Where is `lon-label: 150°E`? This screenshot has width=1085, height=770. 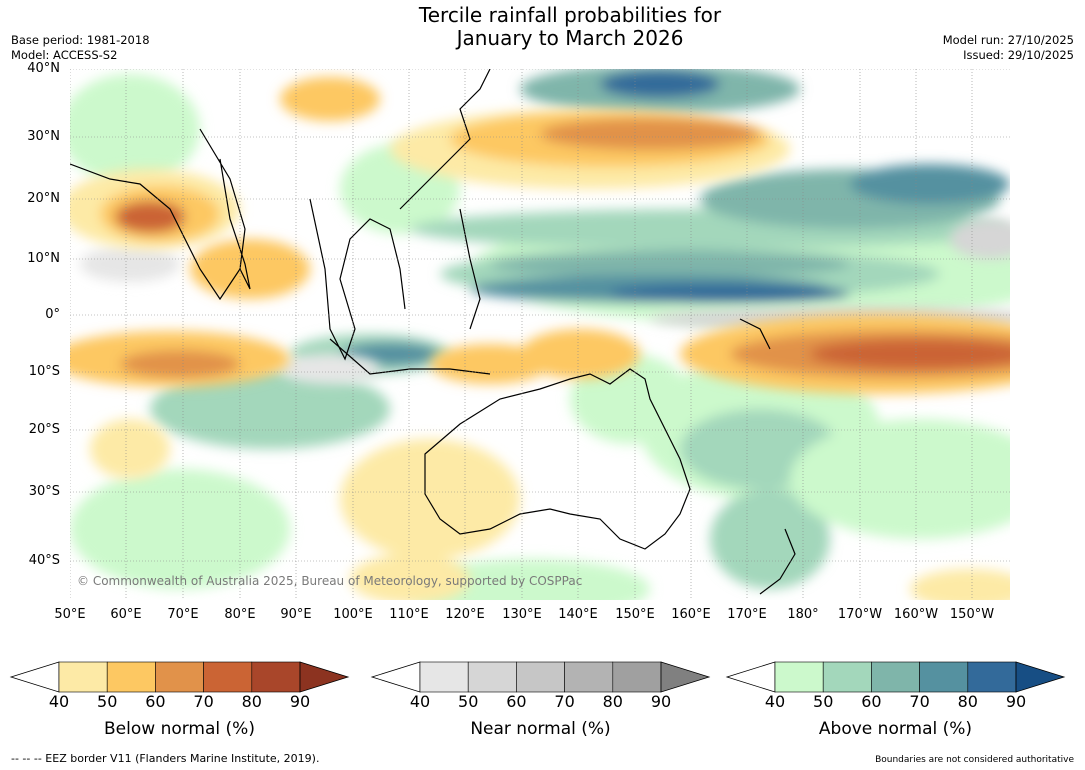 lon-label: 150°E is located at coordinates (635, 614).